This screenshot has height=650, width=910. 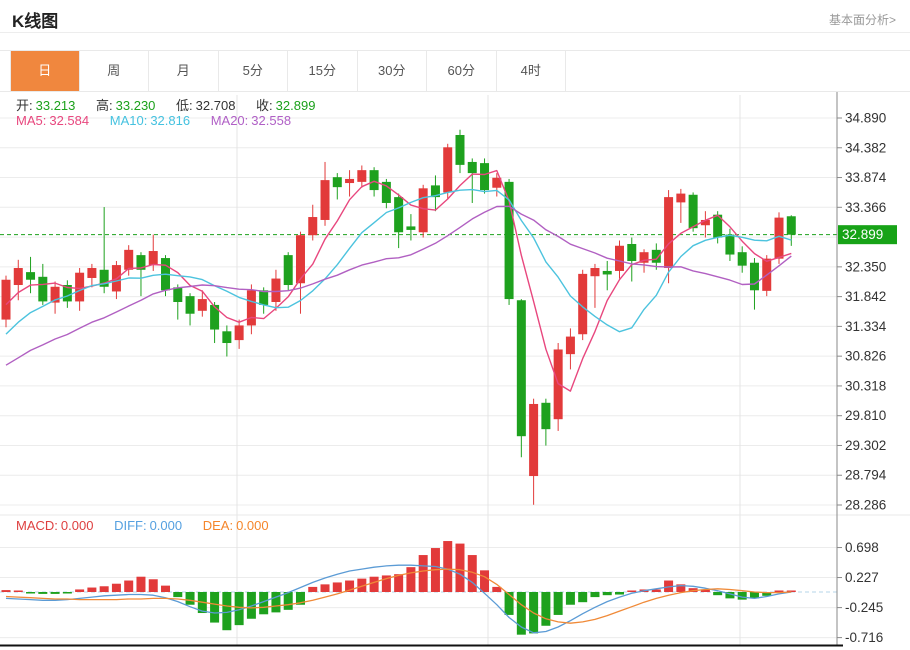 I want to click on ma-legend: MA5: 32.584 MA10: 32.816 MA20: 32.558, so click(x=162, y=120).